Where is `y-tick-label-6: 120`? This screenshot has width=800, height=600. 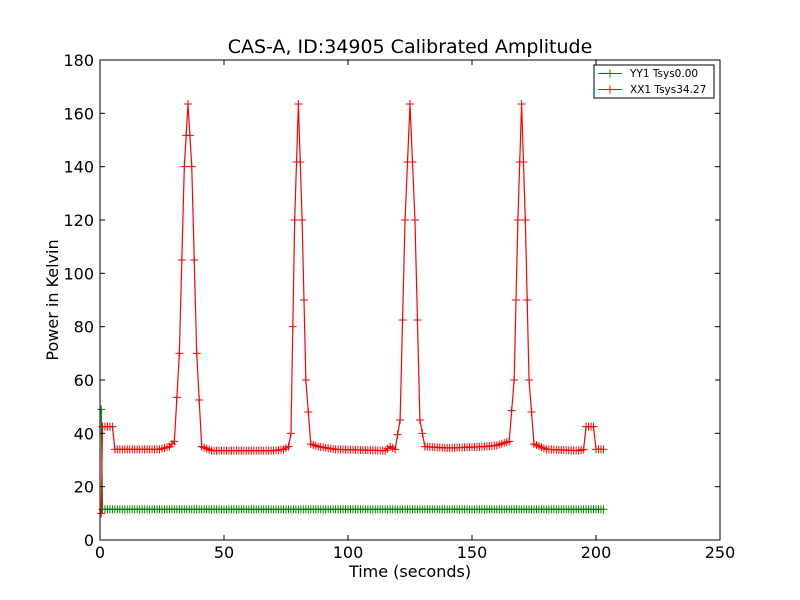 y-tick-label-6: 120 is located at coordinates (78, 220).